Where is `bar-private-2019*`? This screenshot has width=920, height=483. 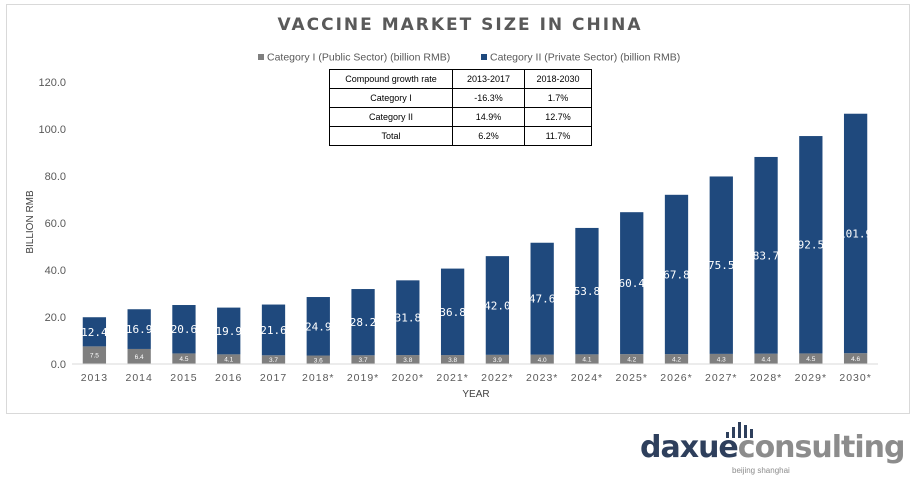
bar-private-2019* is located at coordinates (363, 322).